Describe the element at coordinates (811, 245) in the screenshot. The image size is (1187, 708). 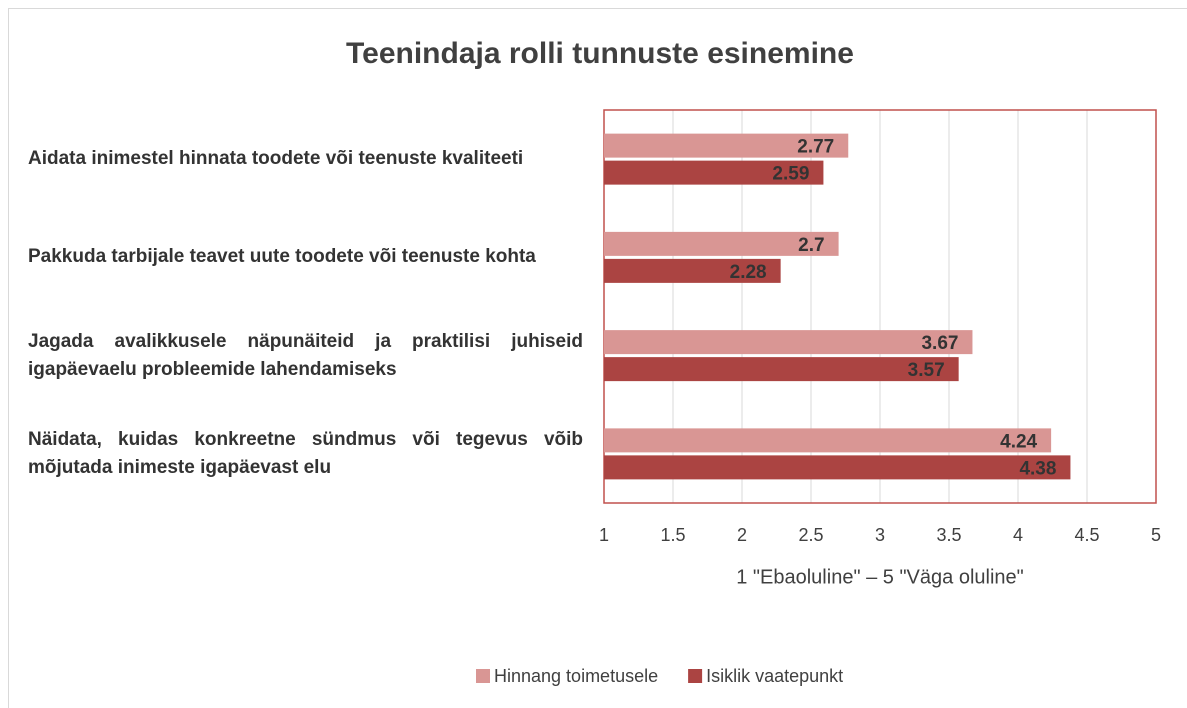
I see `data-label: 2.7` at that location.